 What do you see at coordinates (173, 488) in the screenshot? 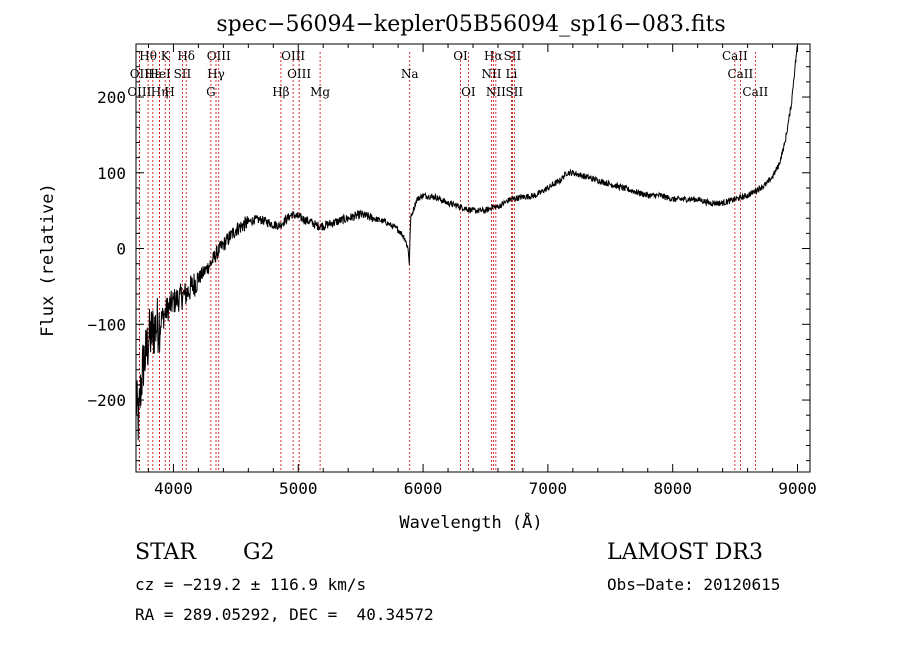
I see `x-tick-label: 4000` at bounding box center [173, 488].